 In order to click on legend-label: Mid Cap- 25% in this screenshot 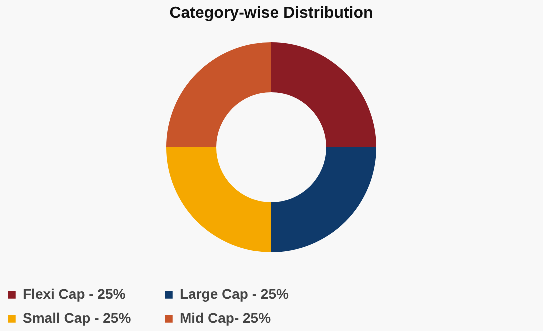, I will do `click(226, 318)`.